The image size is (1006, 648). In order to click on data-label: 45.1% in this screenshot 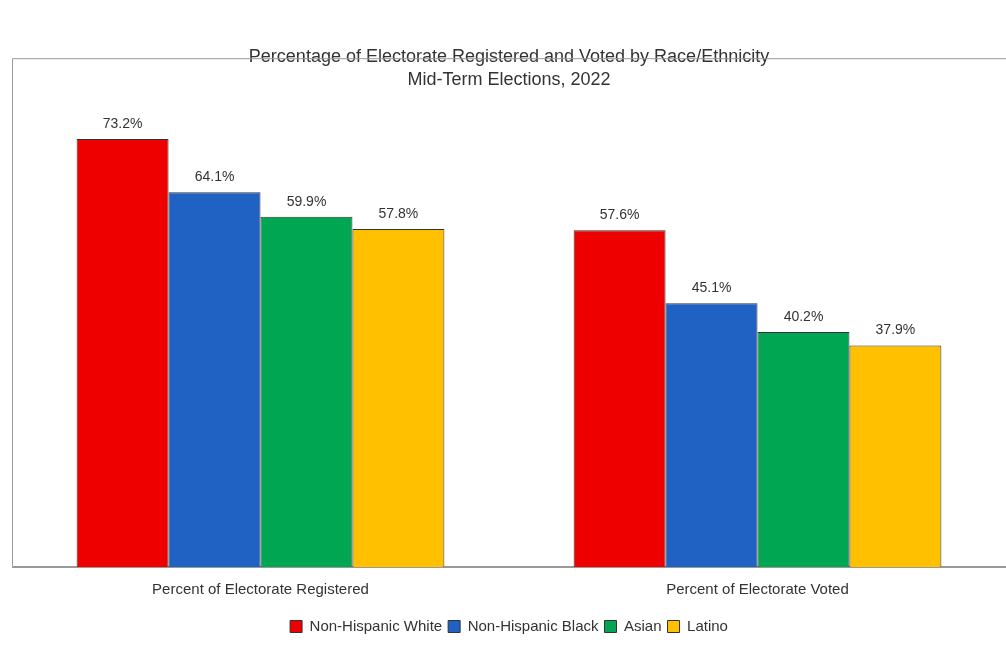, I will do `click(711, 287)`.